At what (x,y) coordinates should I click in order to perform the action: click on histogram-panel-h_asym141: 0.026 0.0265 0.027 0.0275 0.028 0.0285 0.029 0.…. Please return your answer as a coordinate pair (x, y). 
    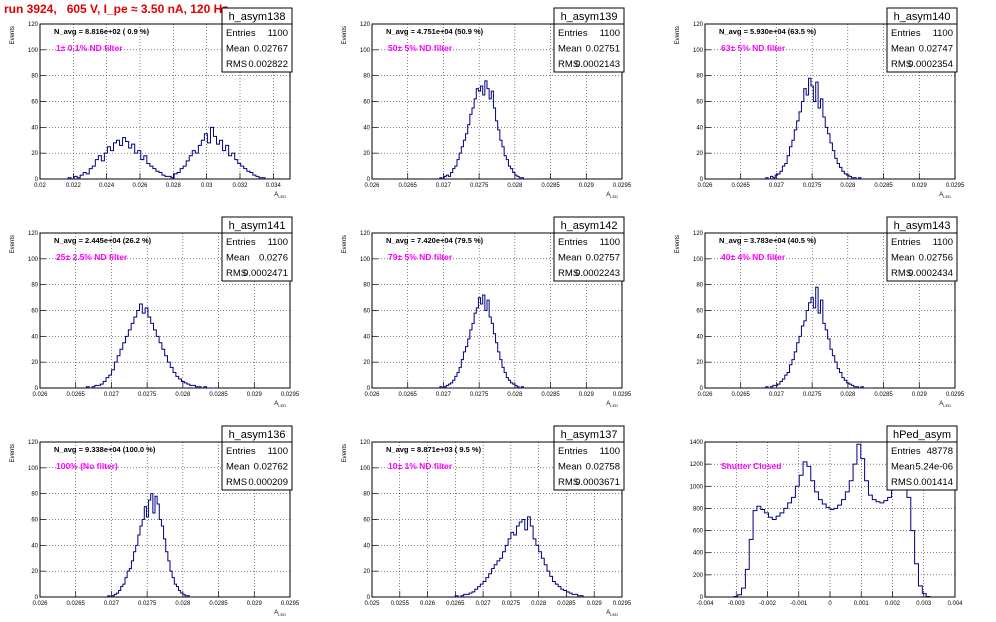
    Looking at the image, I should click on (155, 312).